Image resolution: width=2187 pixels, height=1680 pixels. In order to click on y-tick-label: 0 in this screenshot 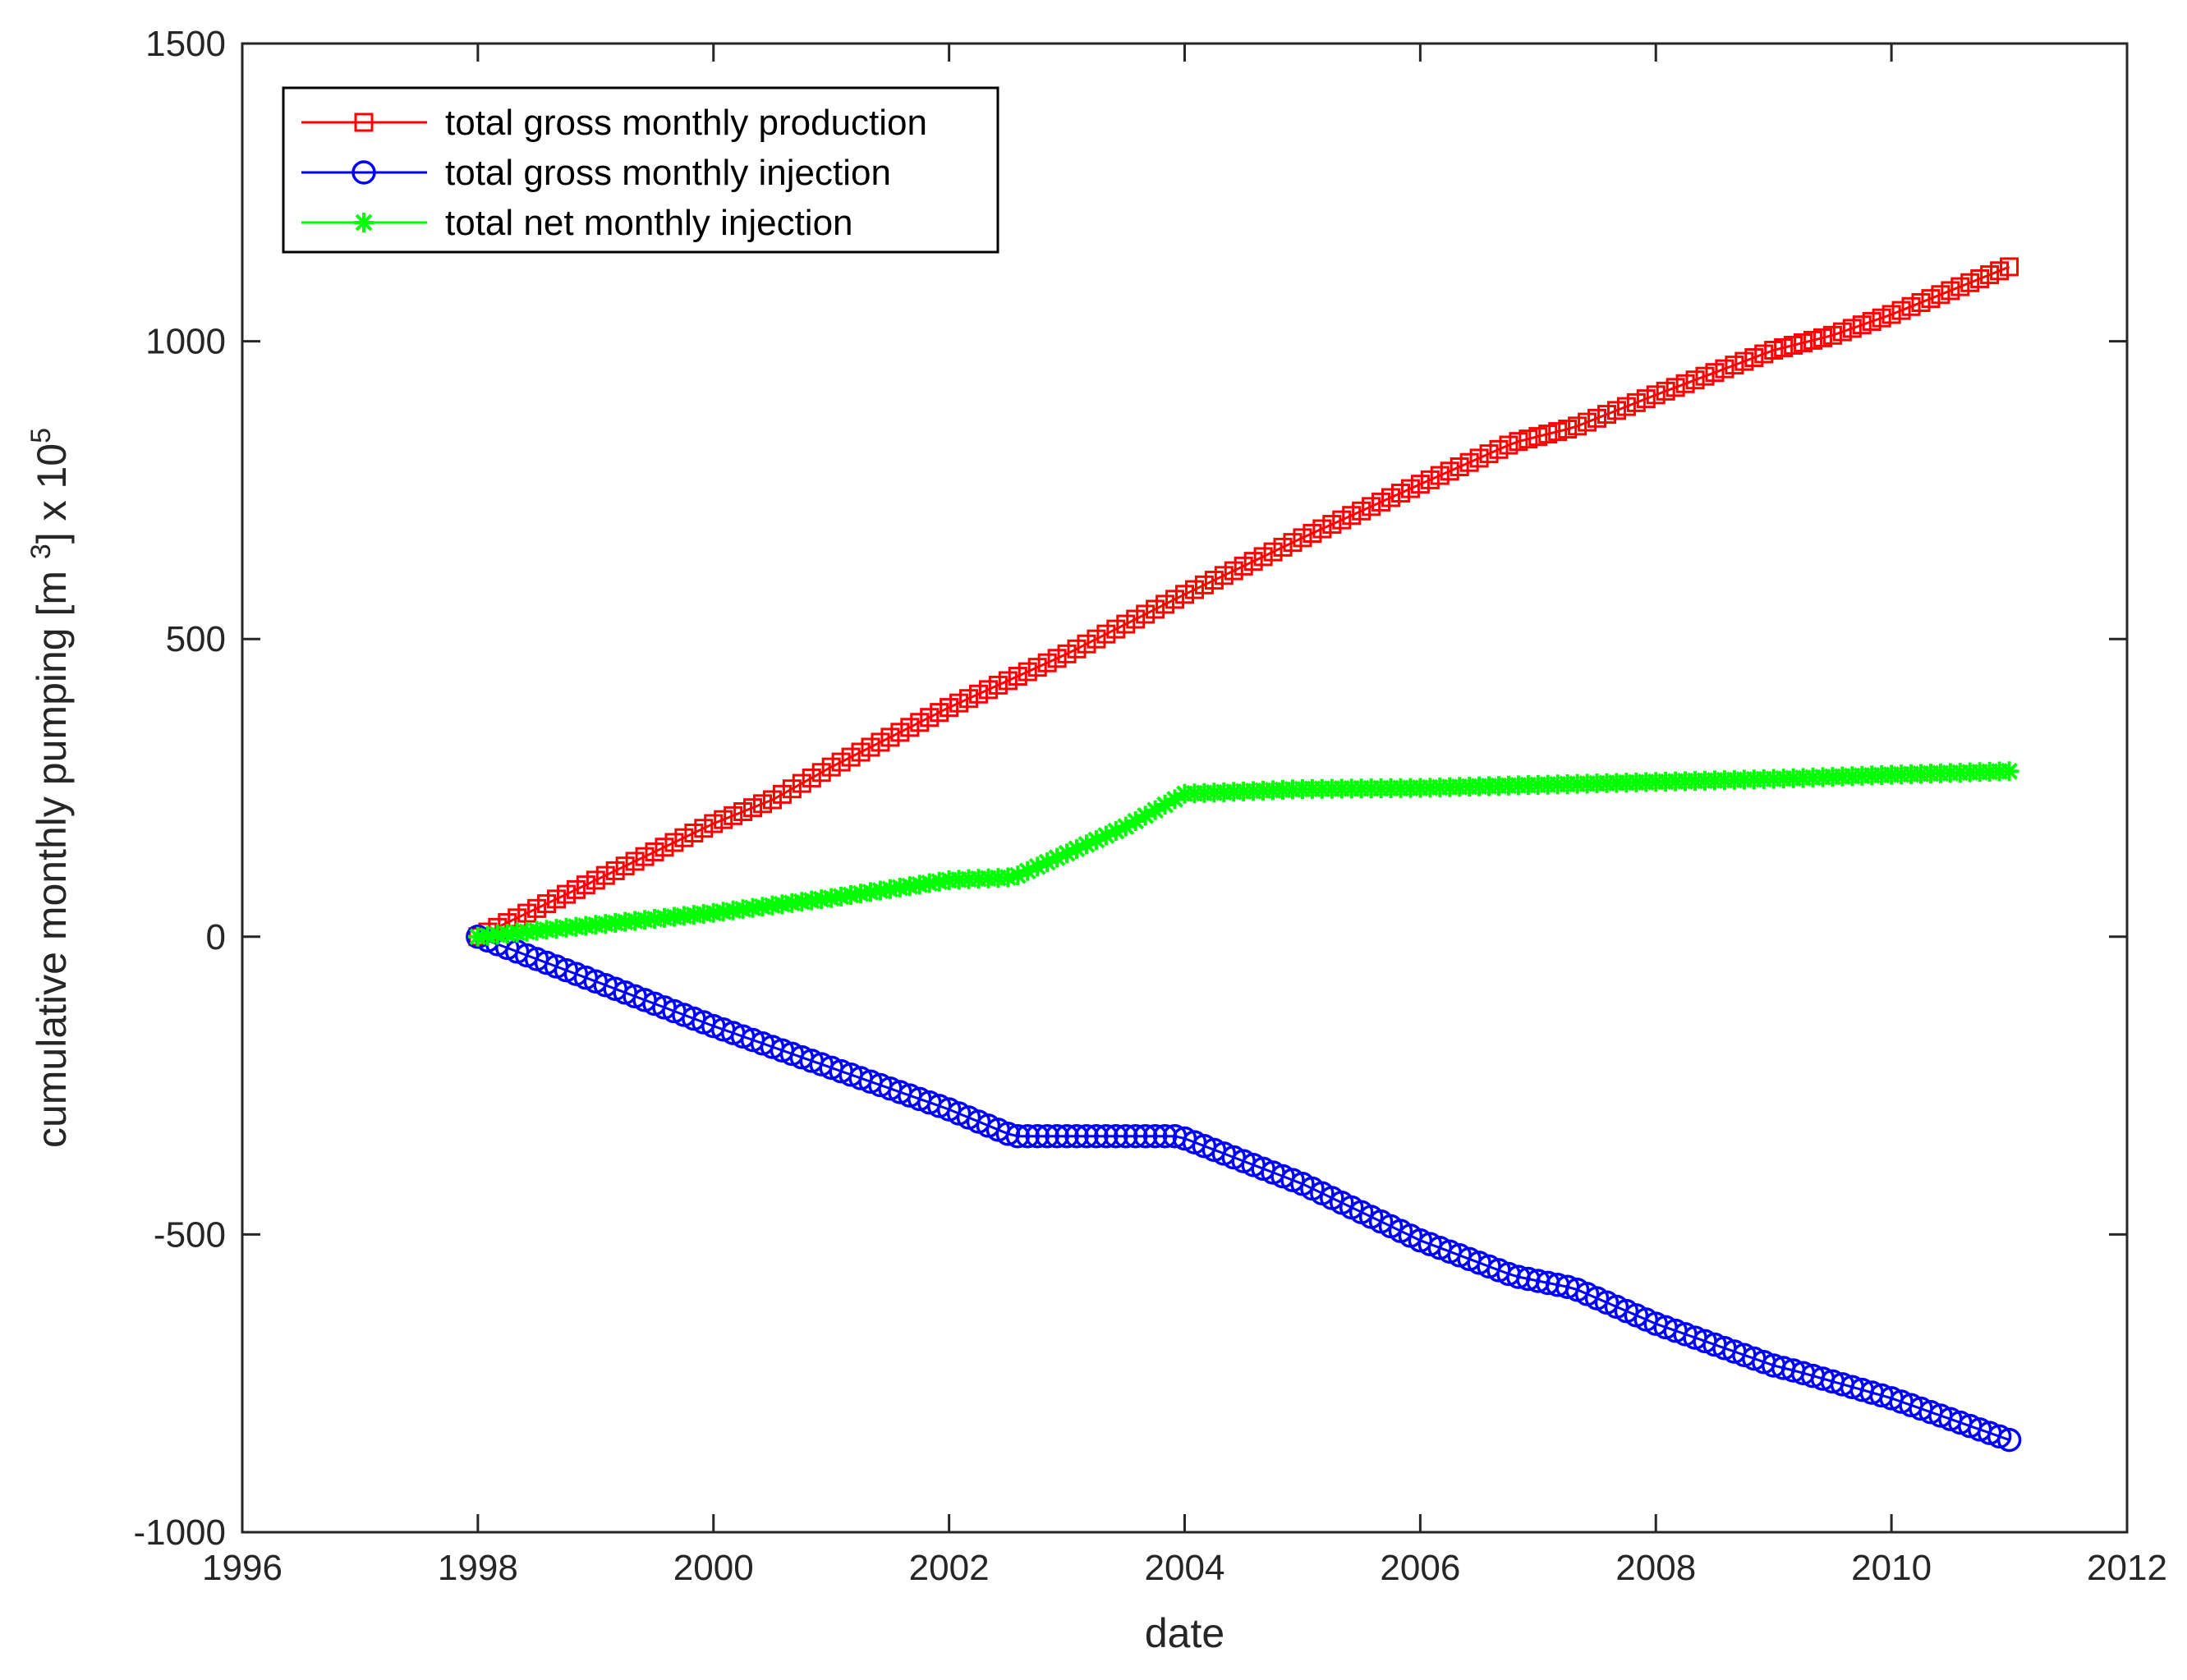, I will do `click(216, 937)`.